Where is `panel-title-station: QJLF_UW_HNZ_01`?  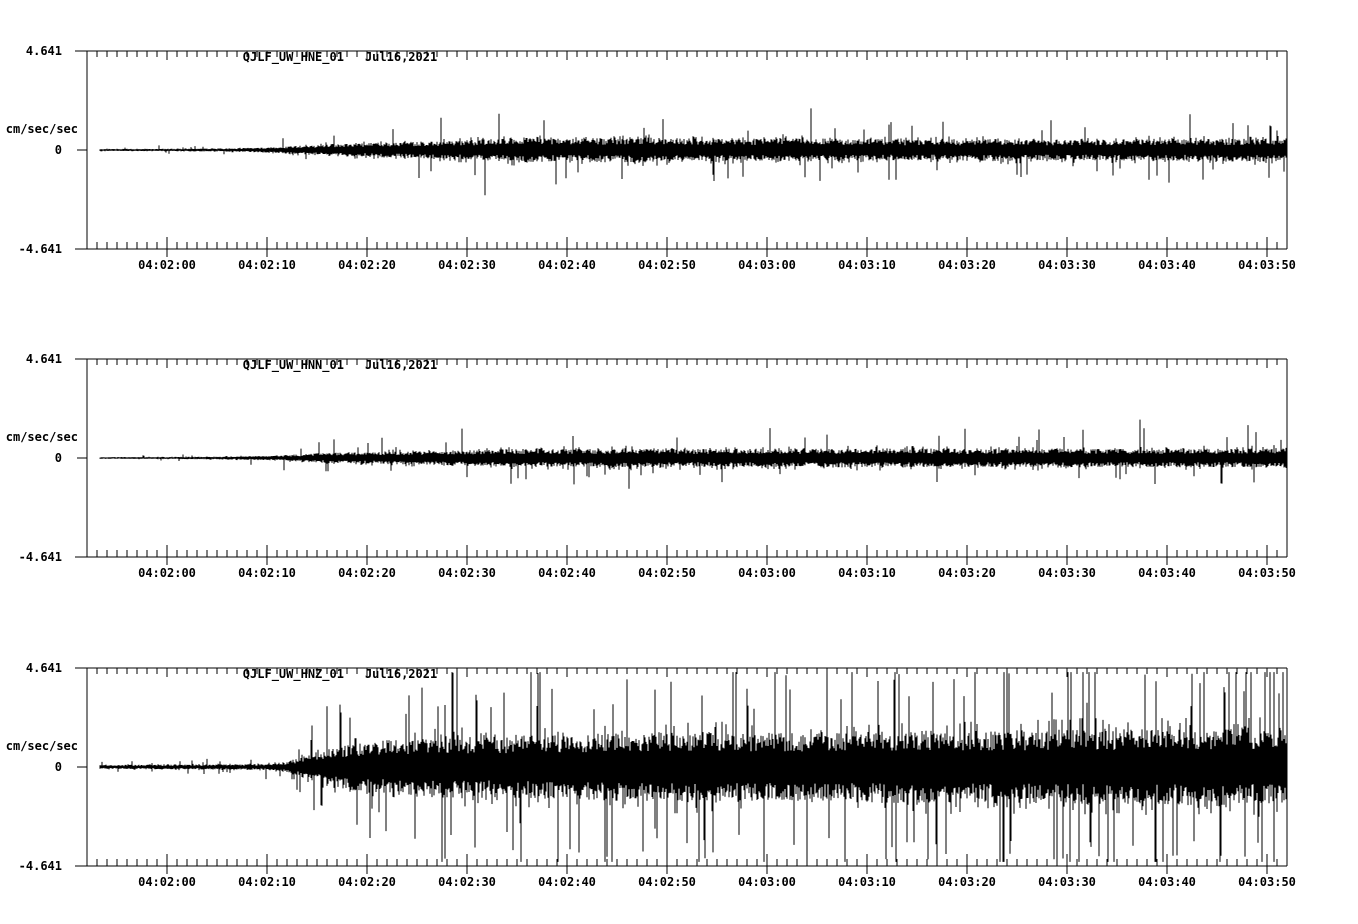
panel-title-station: QJLF_UW_HNZ_01 is located at coordinates (293, 674).